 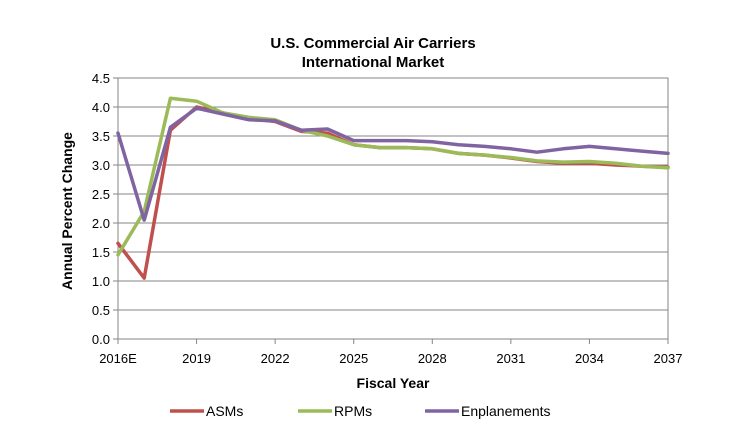 What do you see at coordinates (372, 43) in the screenshot?
I see `chart-title: U.S. Commercial Air Carriers` at bounding box center [372, 43].